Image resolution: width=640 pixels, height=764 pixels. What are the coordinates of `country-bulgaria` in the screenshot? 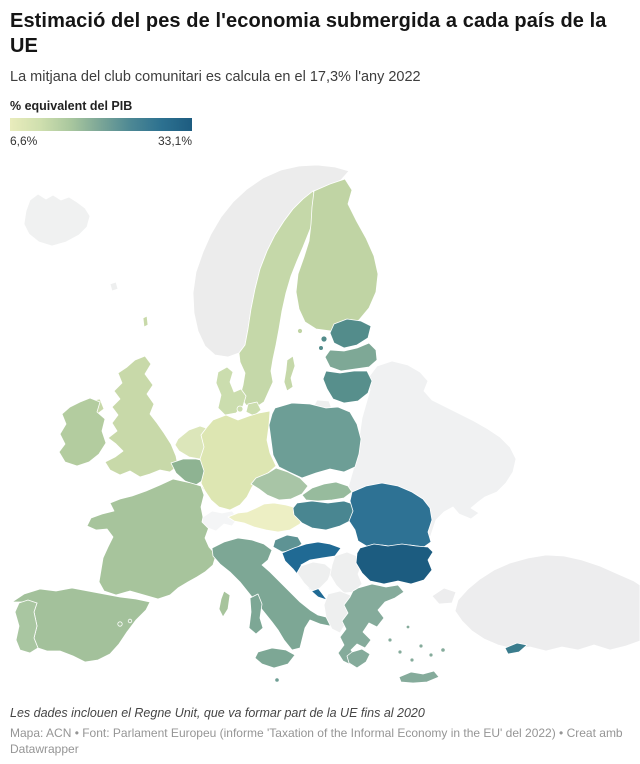 It's located at (394, 564).